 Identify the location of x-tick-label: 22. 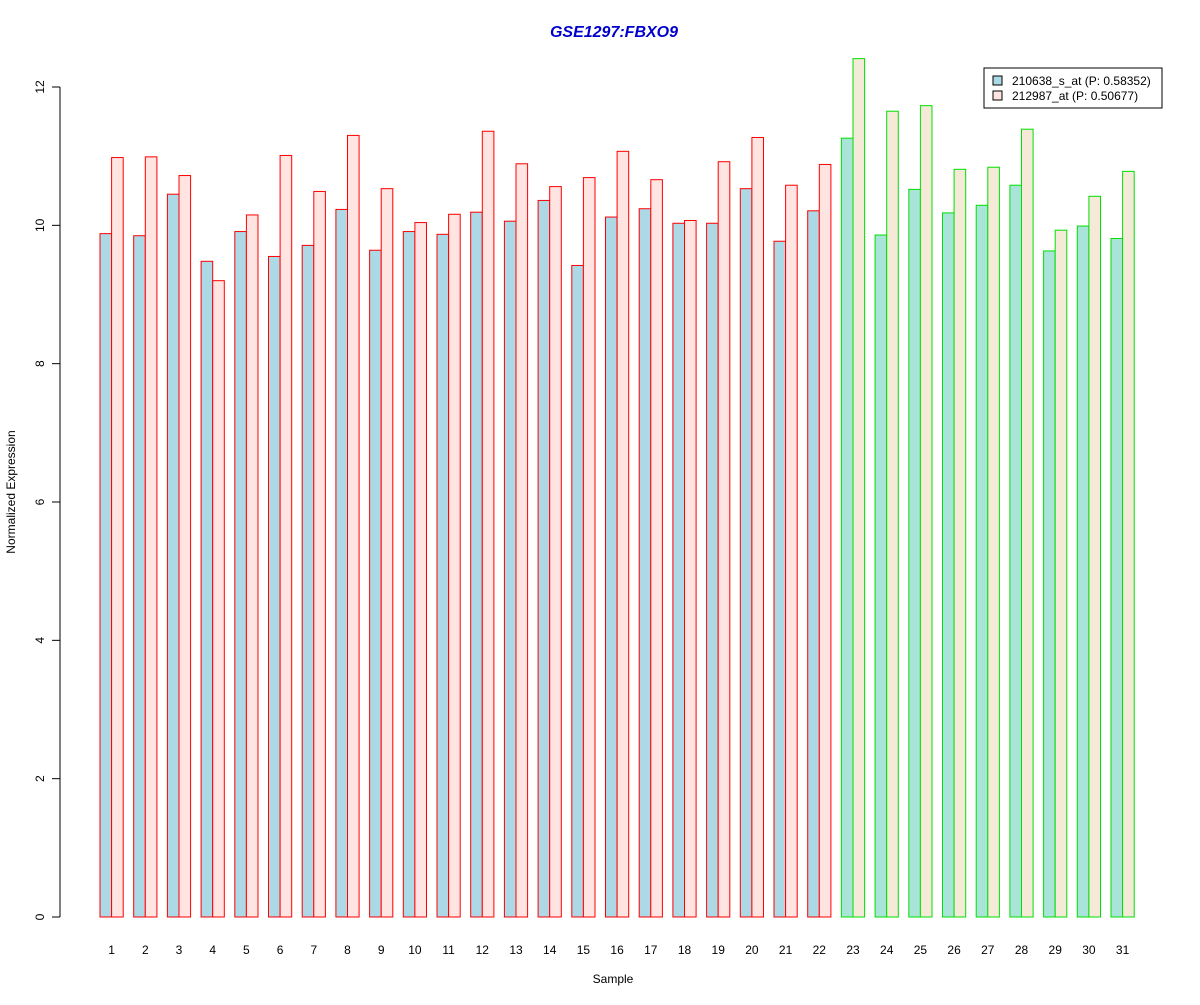
(820, 950).